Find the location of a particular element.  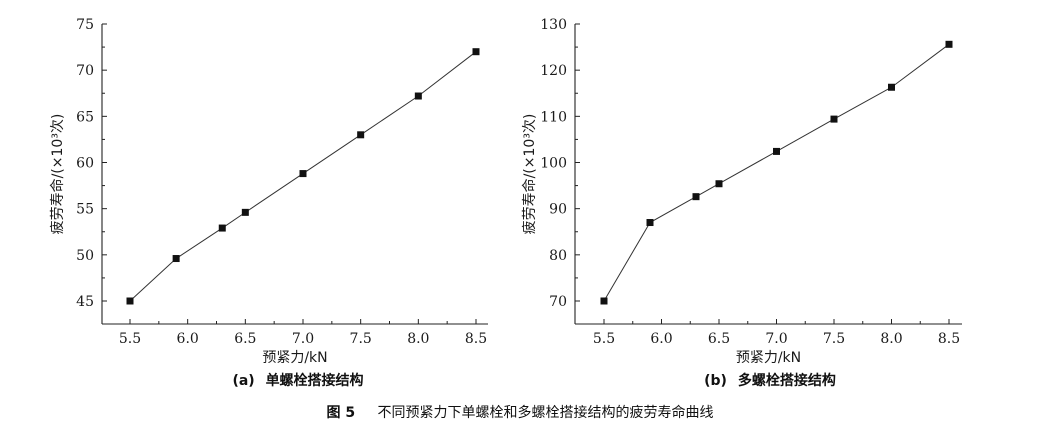

figure-caption: 图 5 不同预紧力下单螺栓和多螺栓搭接结构的疲劳寿命曲线 is located at coordinates (519, 412).